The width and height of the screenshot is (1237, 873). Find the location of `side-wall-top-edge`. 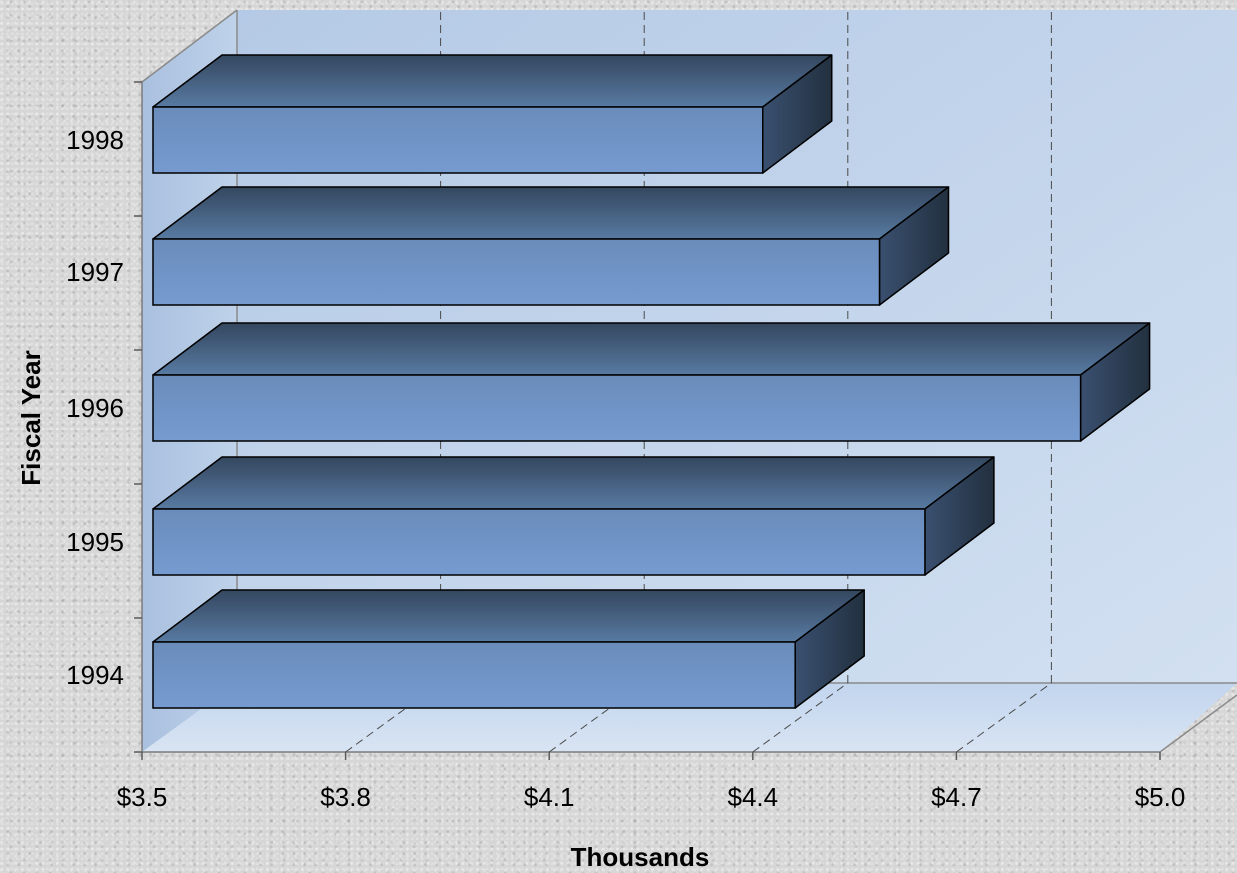

side-wall-top-edge is located at coordinates (189, 46).